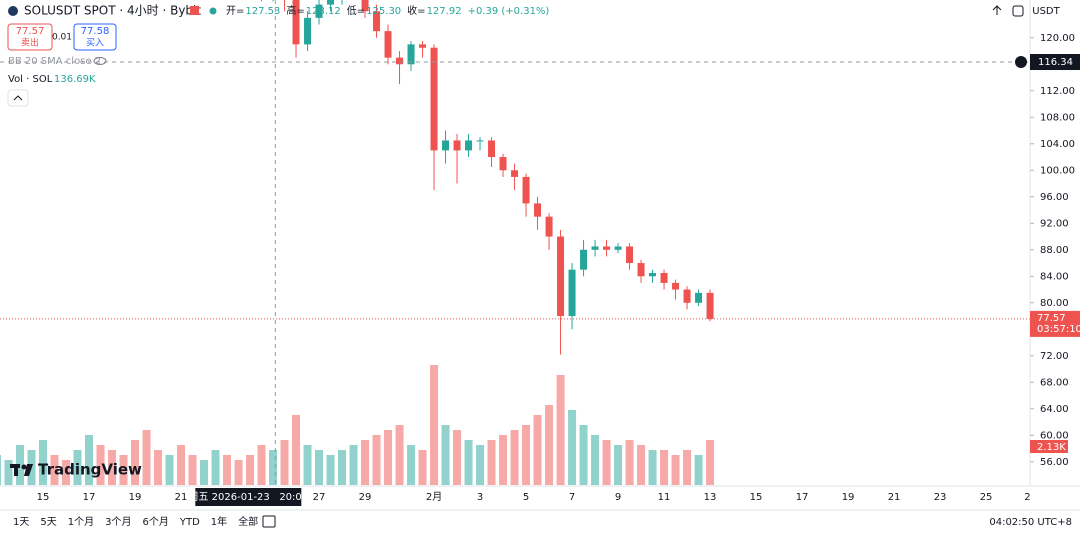 The height and width of the screenshot is (537, 1080). What do you see at coordinates (1054, 276) in the screenshot?
I see `y-tick-label: 84.00` at bounding box center [1054, 276].